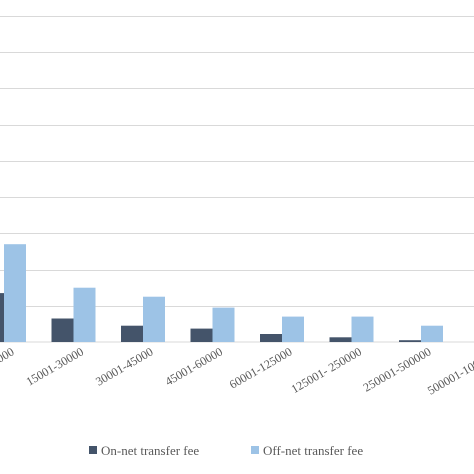 This screenshot has height=474, width=474. What do you see at coordinates (449, 370) in the screenshot?
I see `x-tick-label: 500001-1000000` at bounding box center [449, 370].